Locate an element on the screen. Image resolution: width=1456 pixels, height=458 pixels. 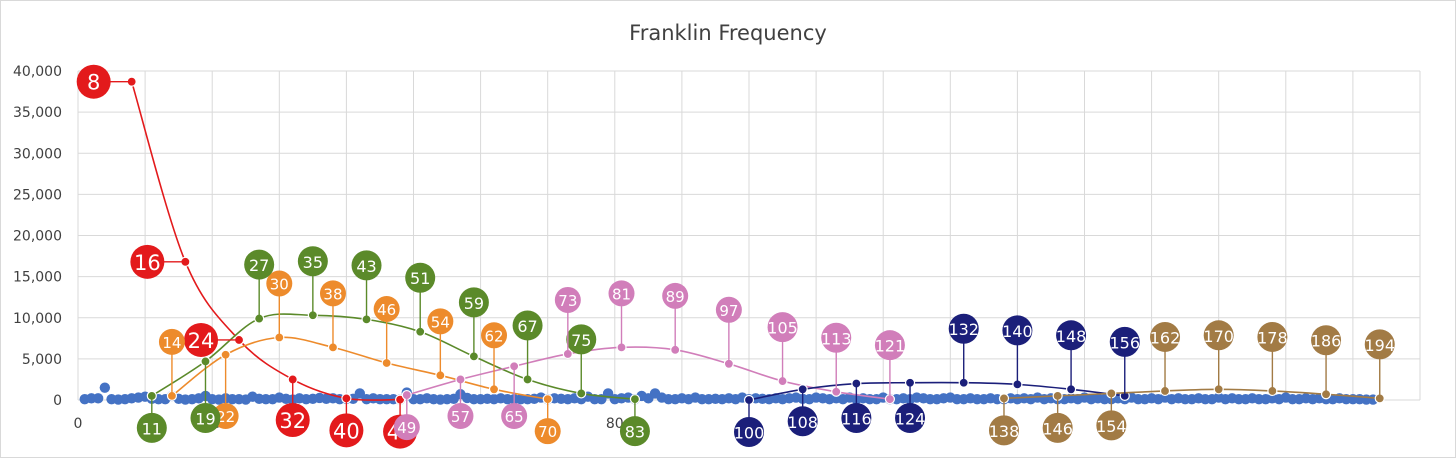
label-text: 62 is located at coordinates (493, 336).